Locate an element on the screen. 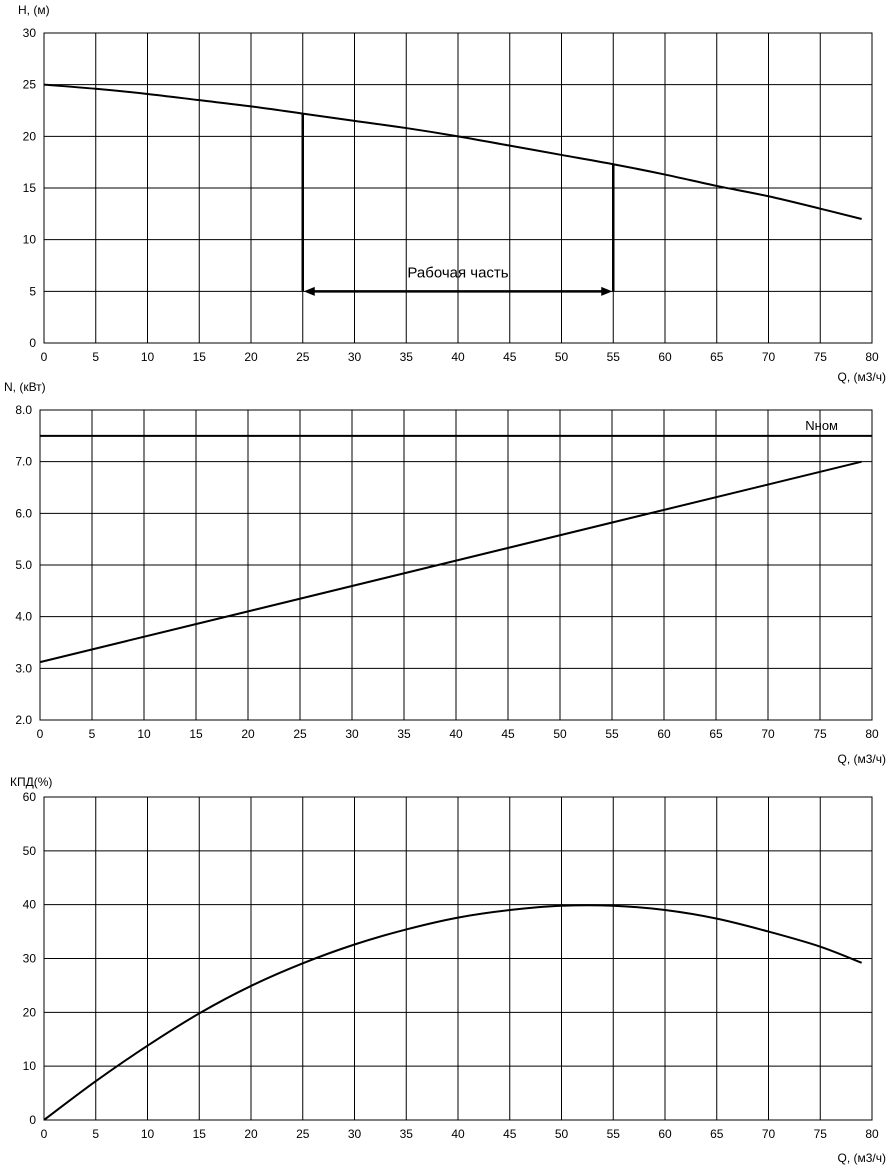 This screenshot has width=891, height=1168. y-tick-label: 6.0 is located at coordinates (23, 513).